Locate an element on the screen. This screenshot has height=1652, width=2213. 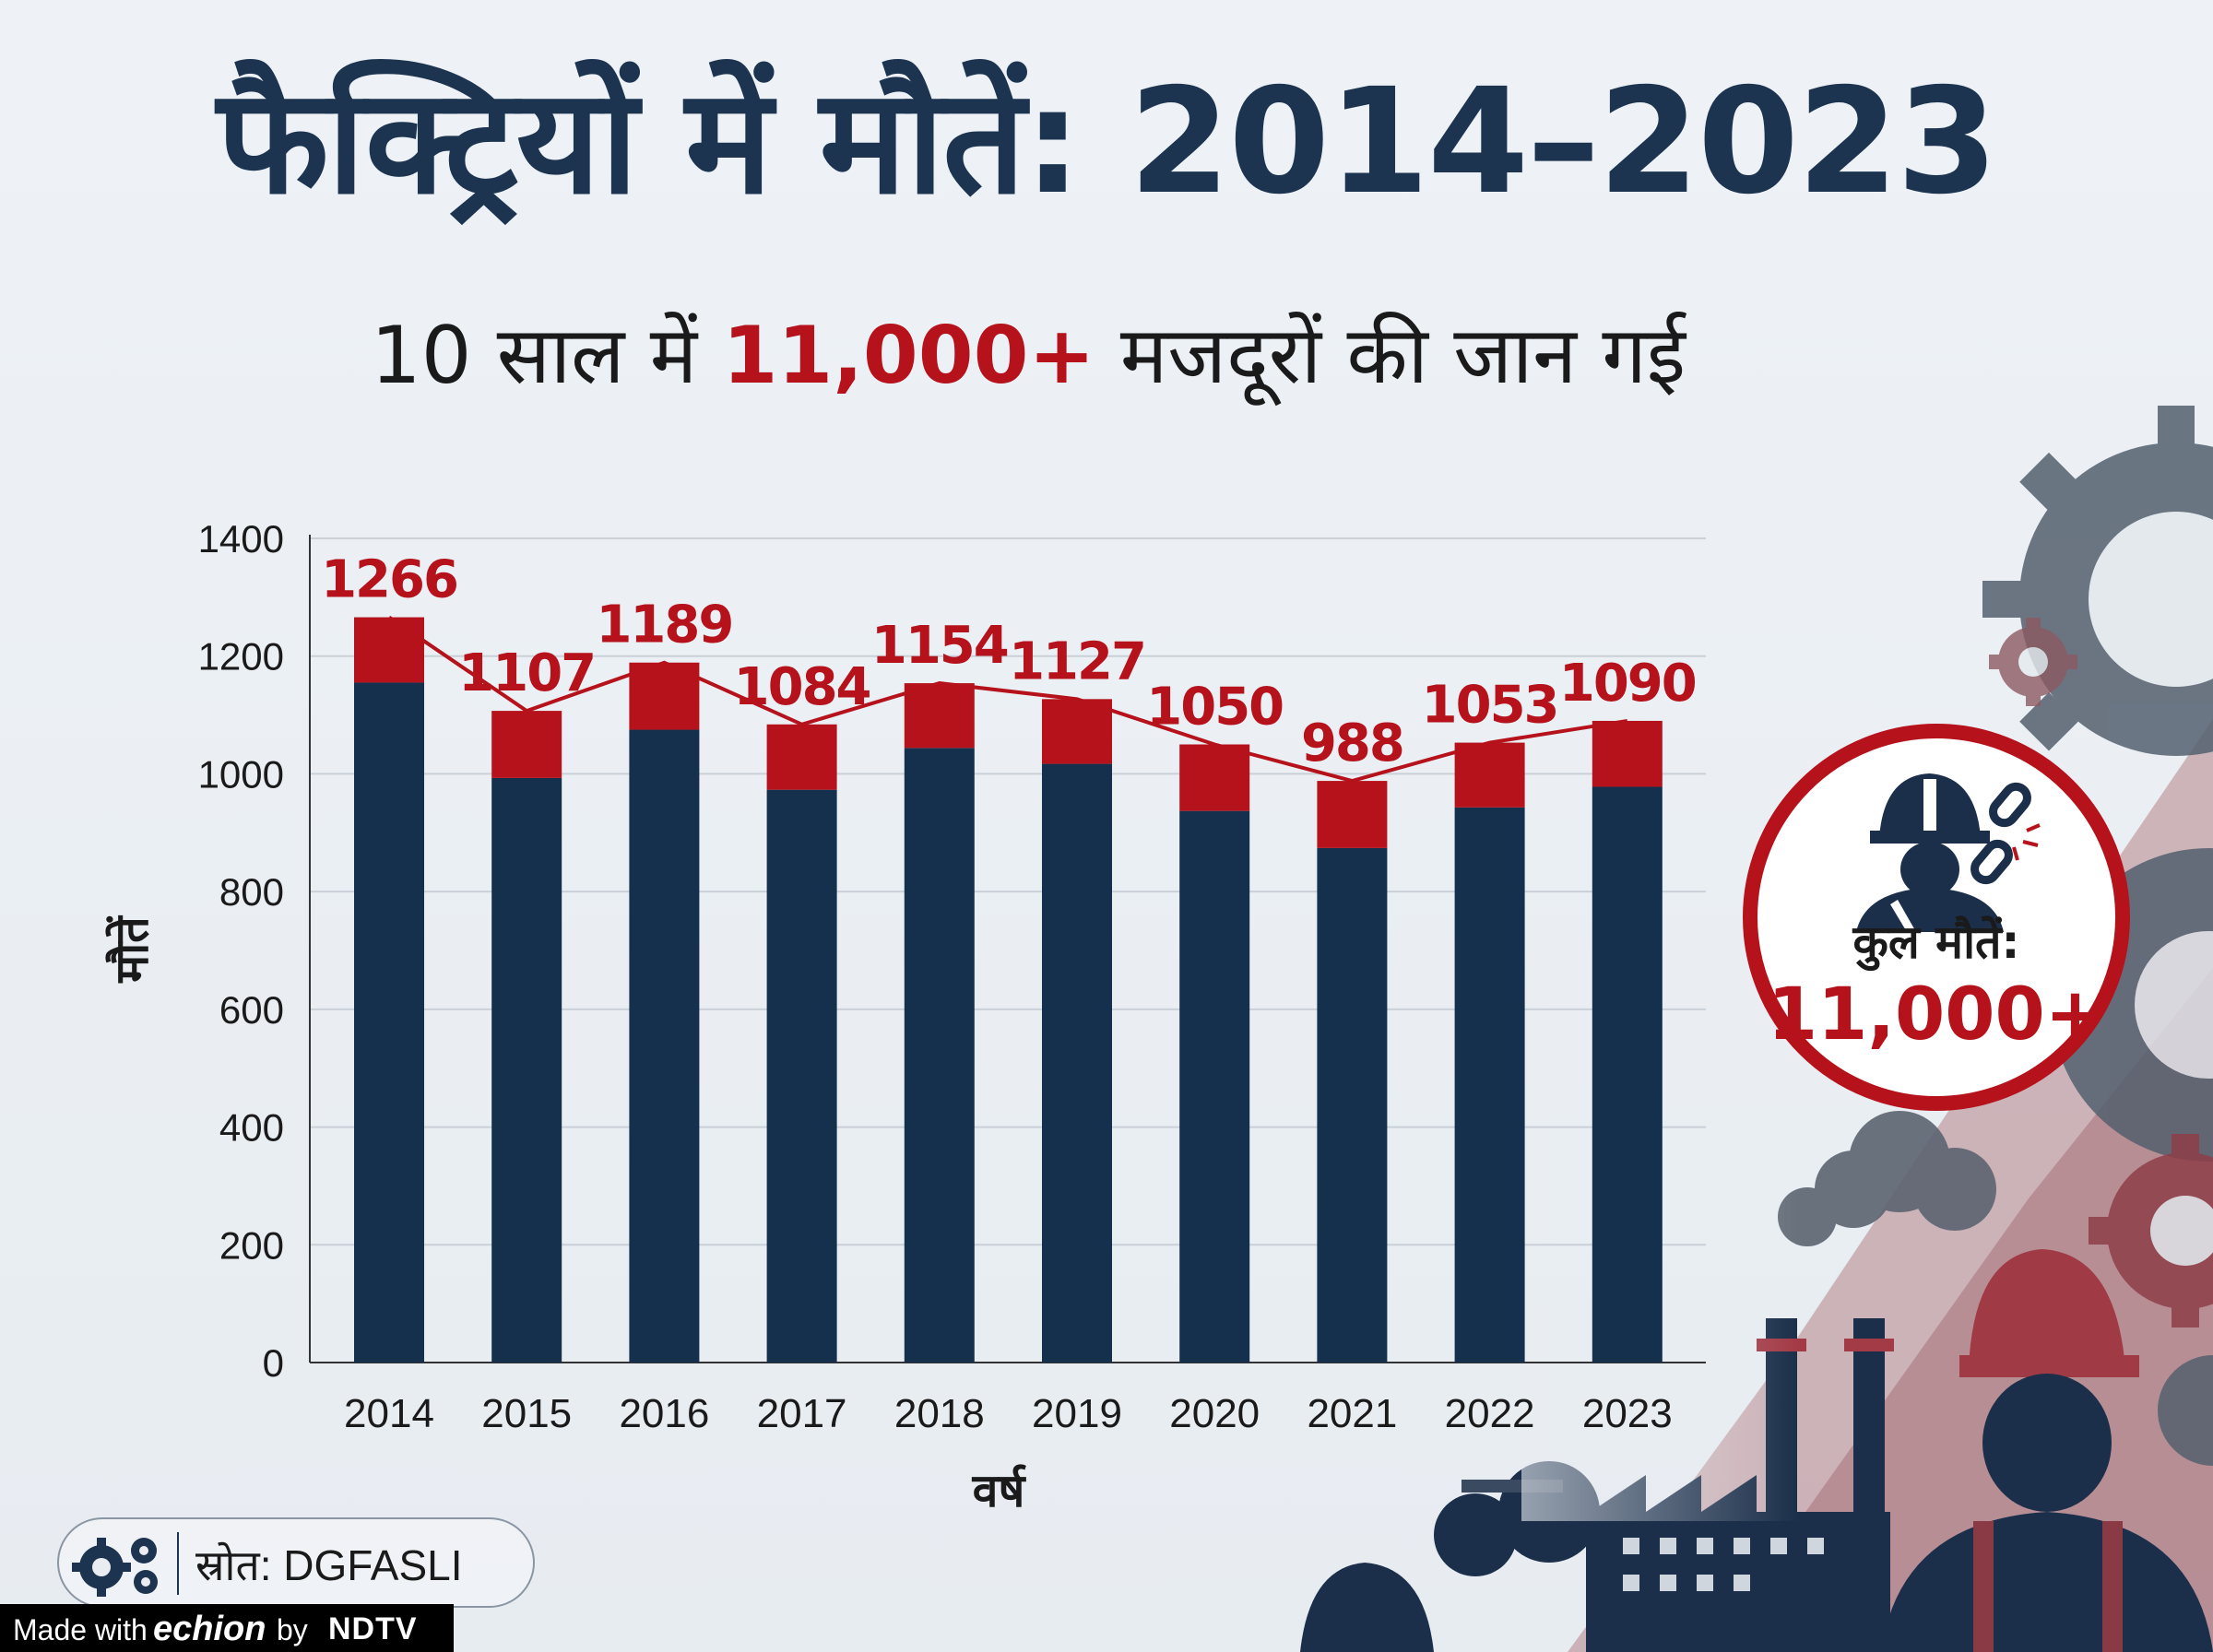
page-subtitle: 10 साल में 11,000+ मजदूरों की जान गई is located at coordinates (1028, 356).